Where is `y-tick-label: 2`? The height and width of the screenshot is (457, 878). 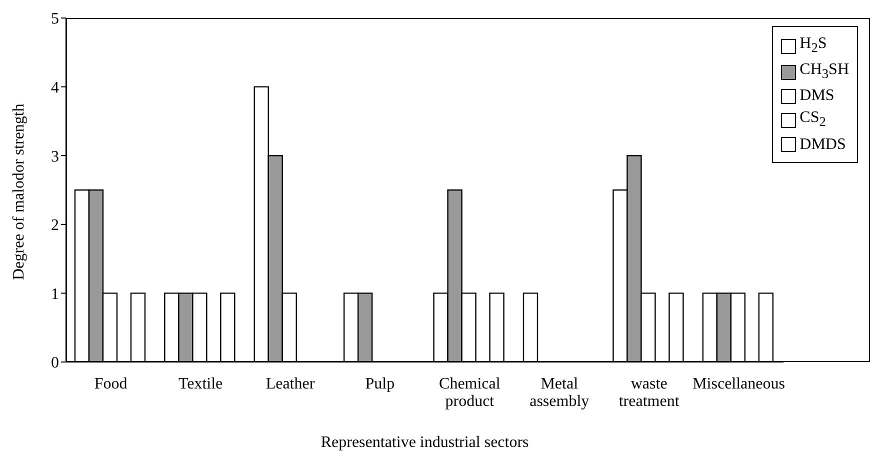 y-tick-label: 2 is located at coordinates (55, 225).